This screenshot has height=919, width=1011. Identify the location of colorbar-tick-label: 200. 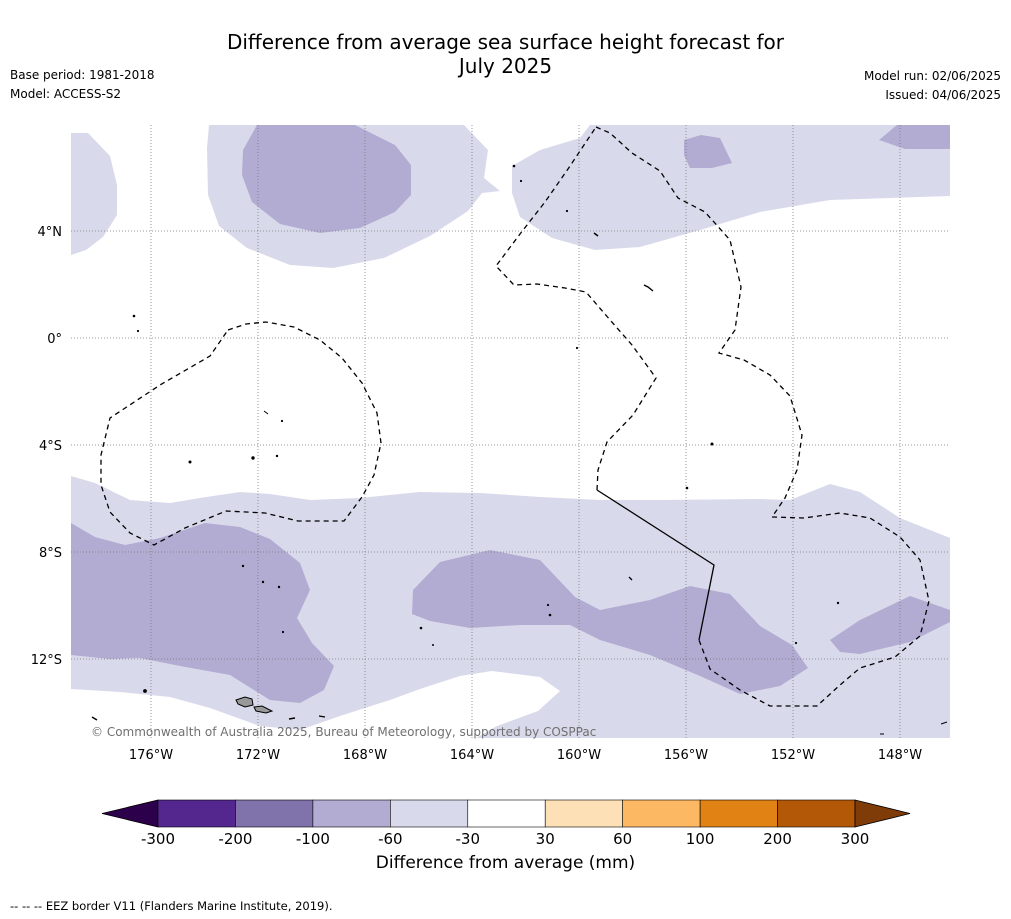
(777, 839).